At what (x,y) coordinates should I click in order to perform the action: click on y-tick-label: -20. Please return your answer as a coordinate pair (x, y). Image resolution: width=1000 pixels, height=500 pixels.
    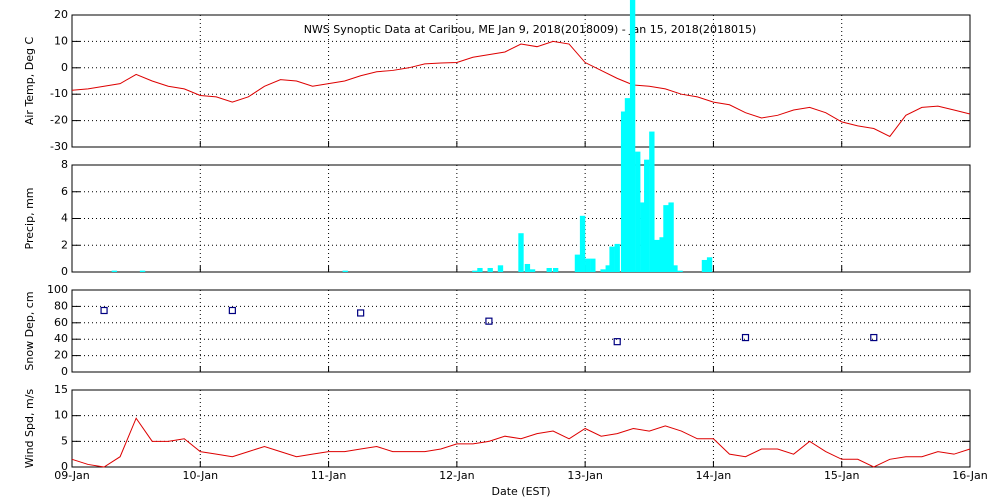
    Looking at the image, I should click on (59, 120).